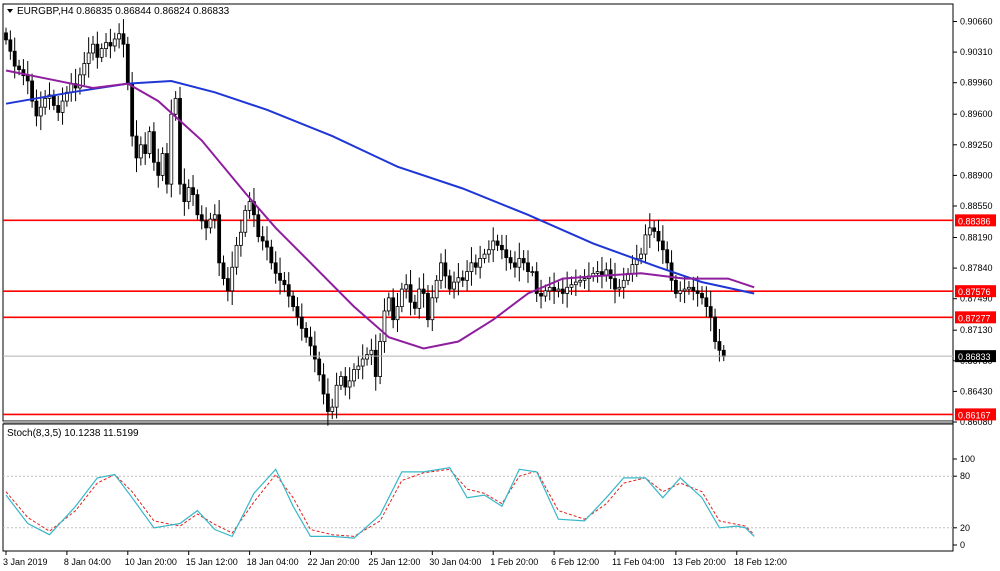 The width and height of the screenshot is (1000, 571). I want to click on time-tick-label: 1 Feb 20:00, so click(514, 562).